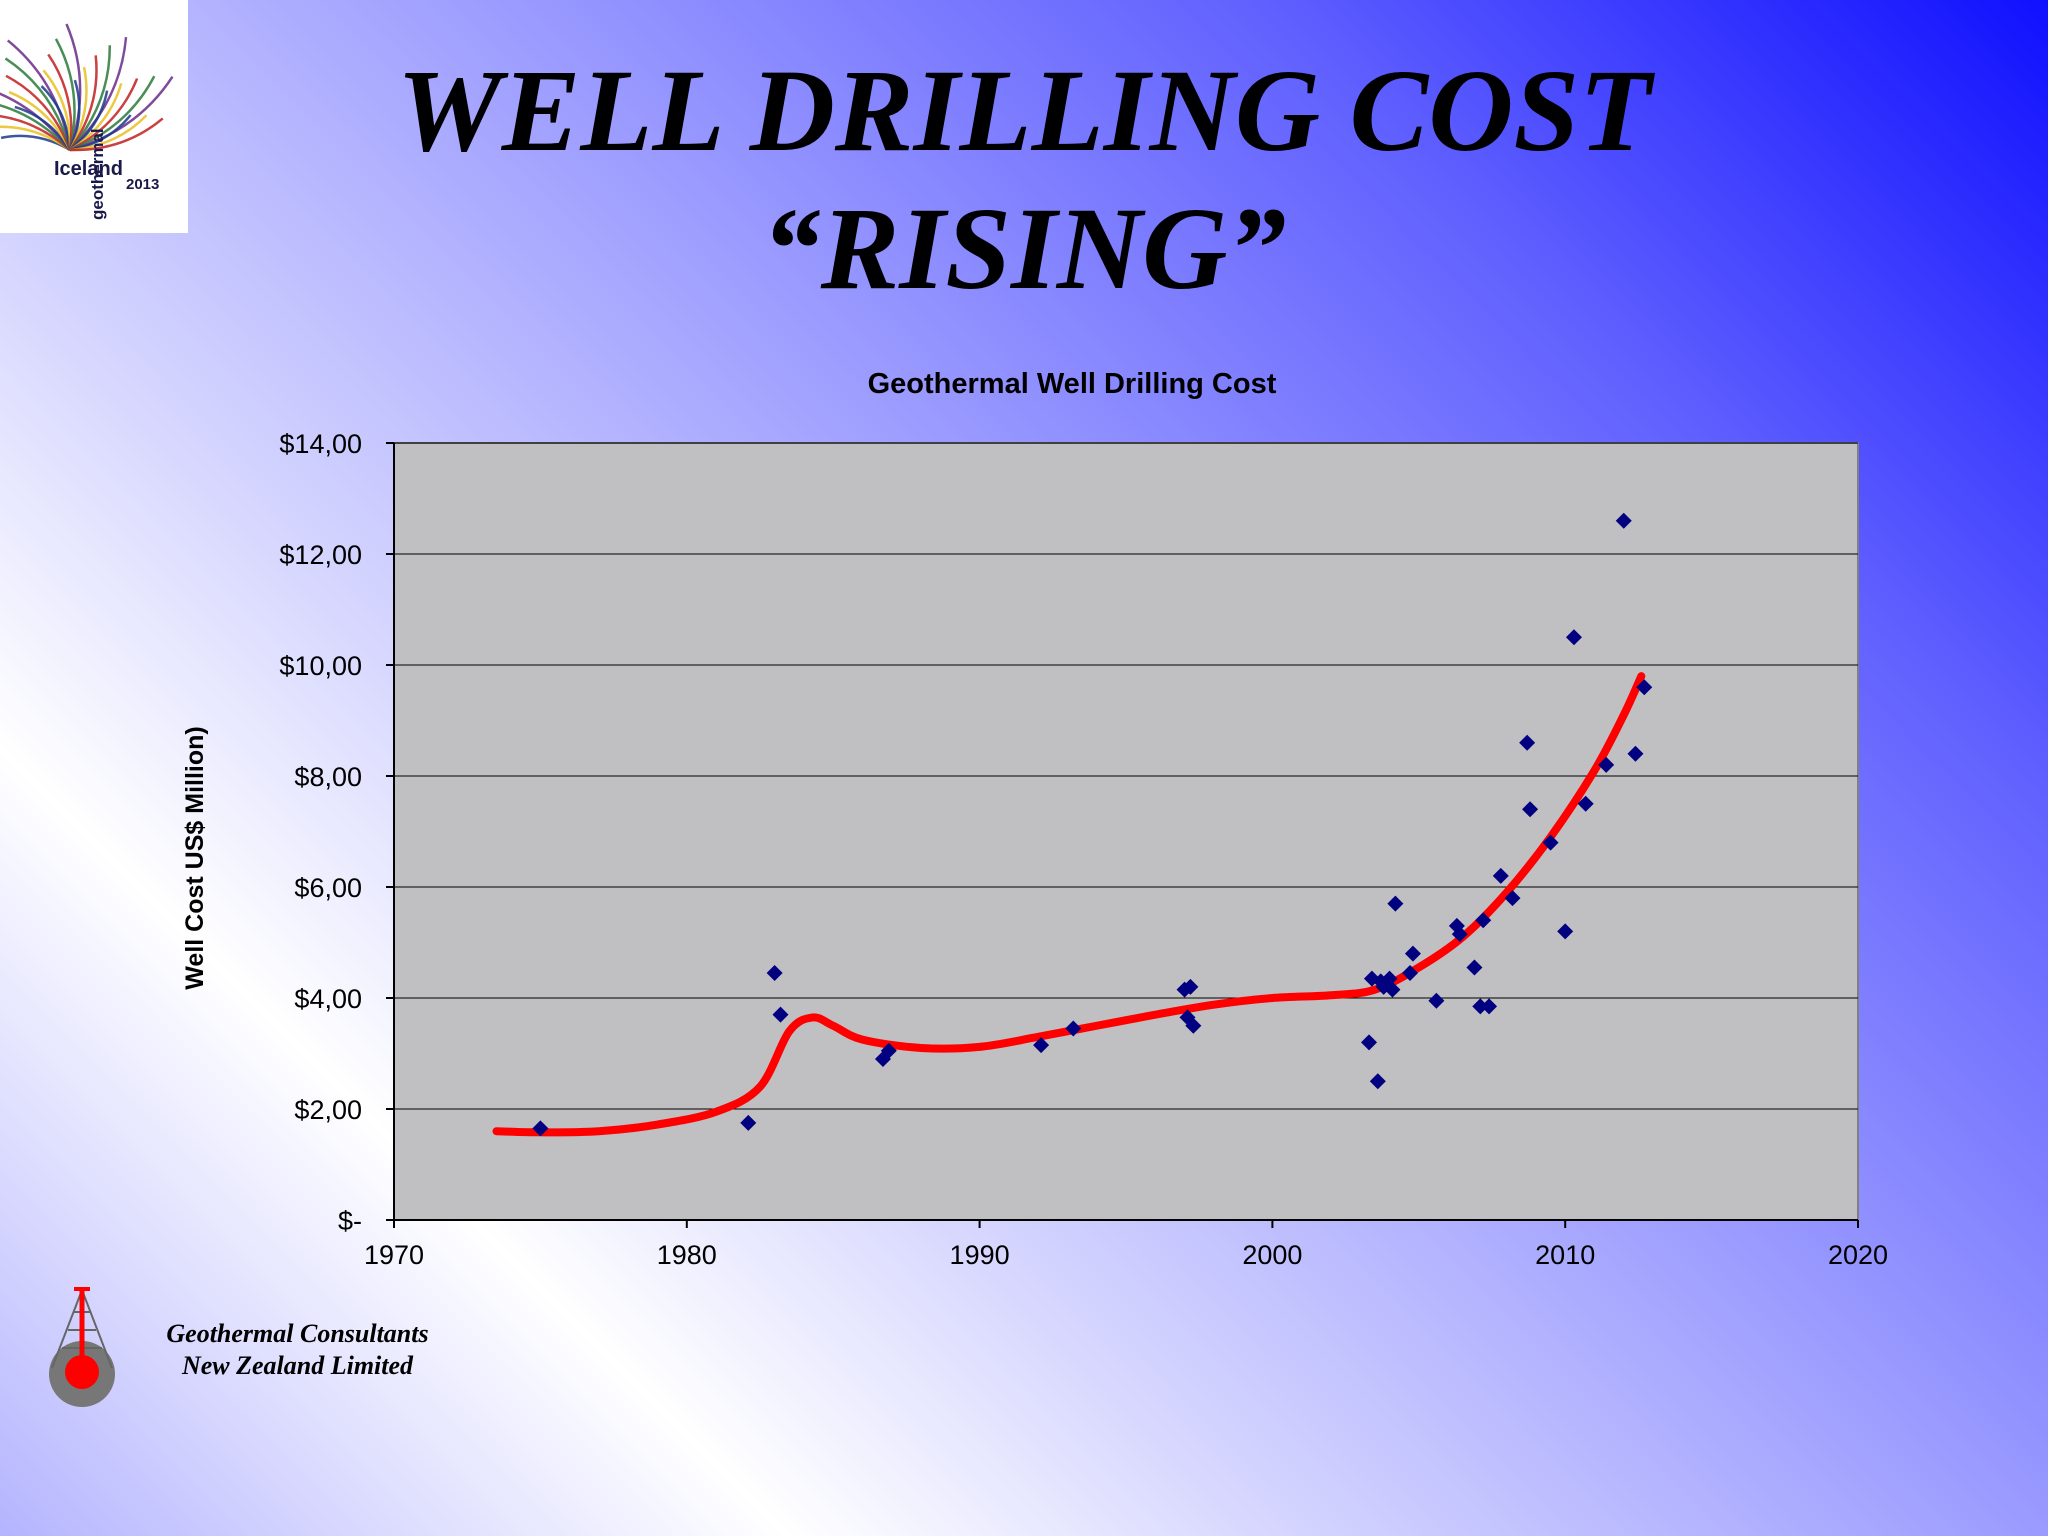 This screenshot has height=1536, width=2048. What do you see at coordinates (297, 1365) in the screenshot?
I see `company-line-2: New Zealand Limited` at bounding box center [297, 1365].